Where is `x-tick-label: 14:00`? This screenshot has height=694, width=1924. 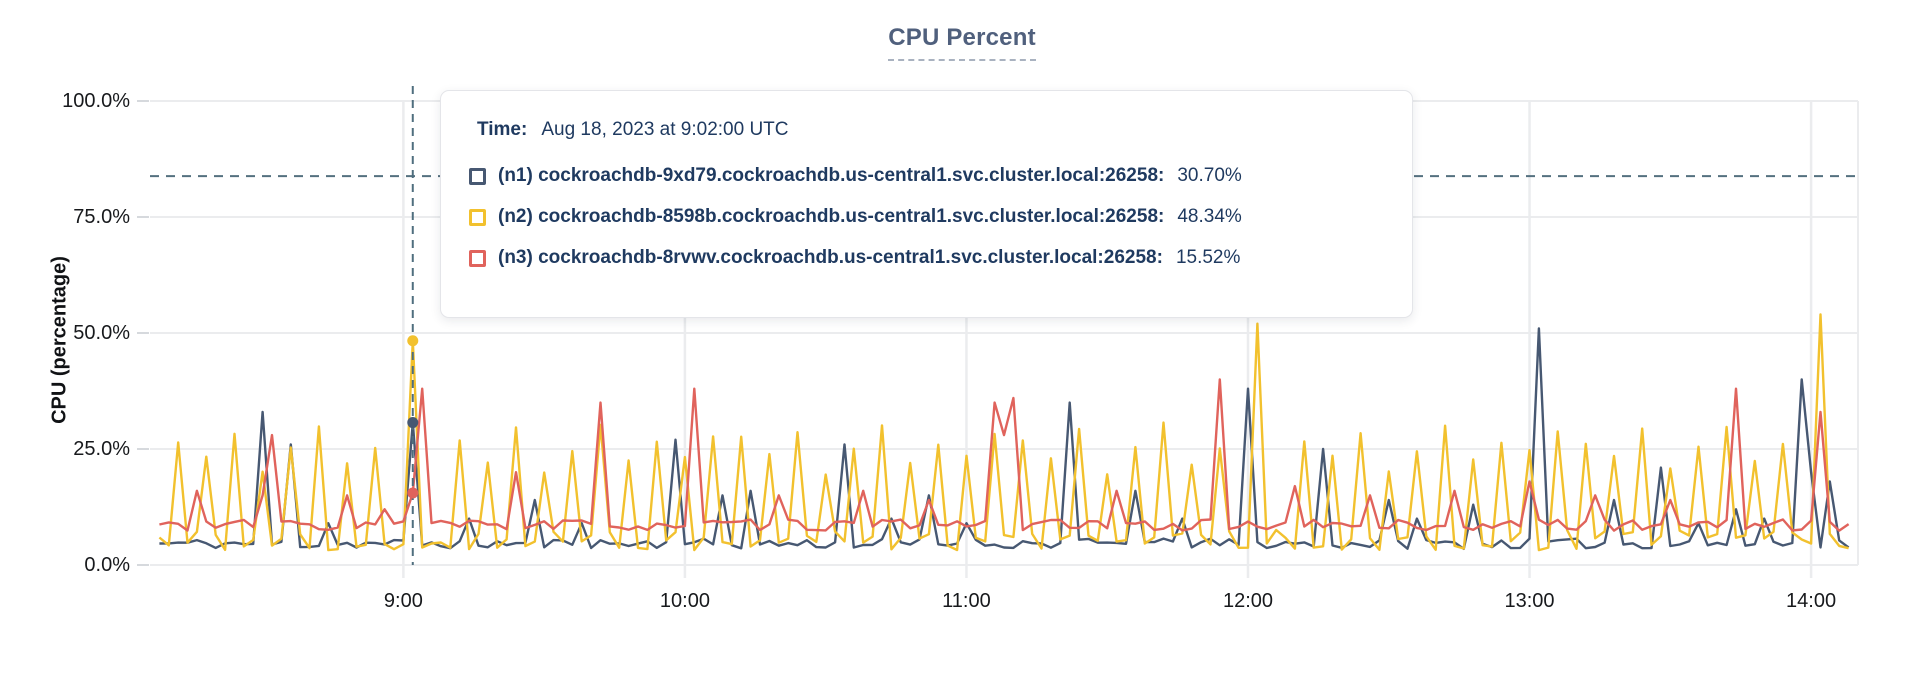
x-tick-label: 14:00 is located at coordinates (1811, 601).